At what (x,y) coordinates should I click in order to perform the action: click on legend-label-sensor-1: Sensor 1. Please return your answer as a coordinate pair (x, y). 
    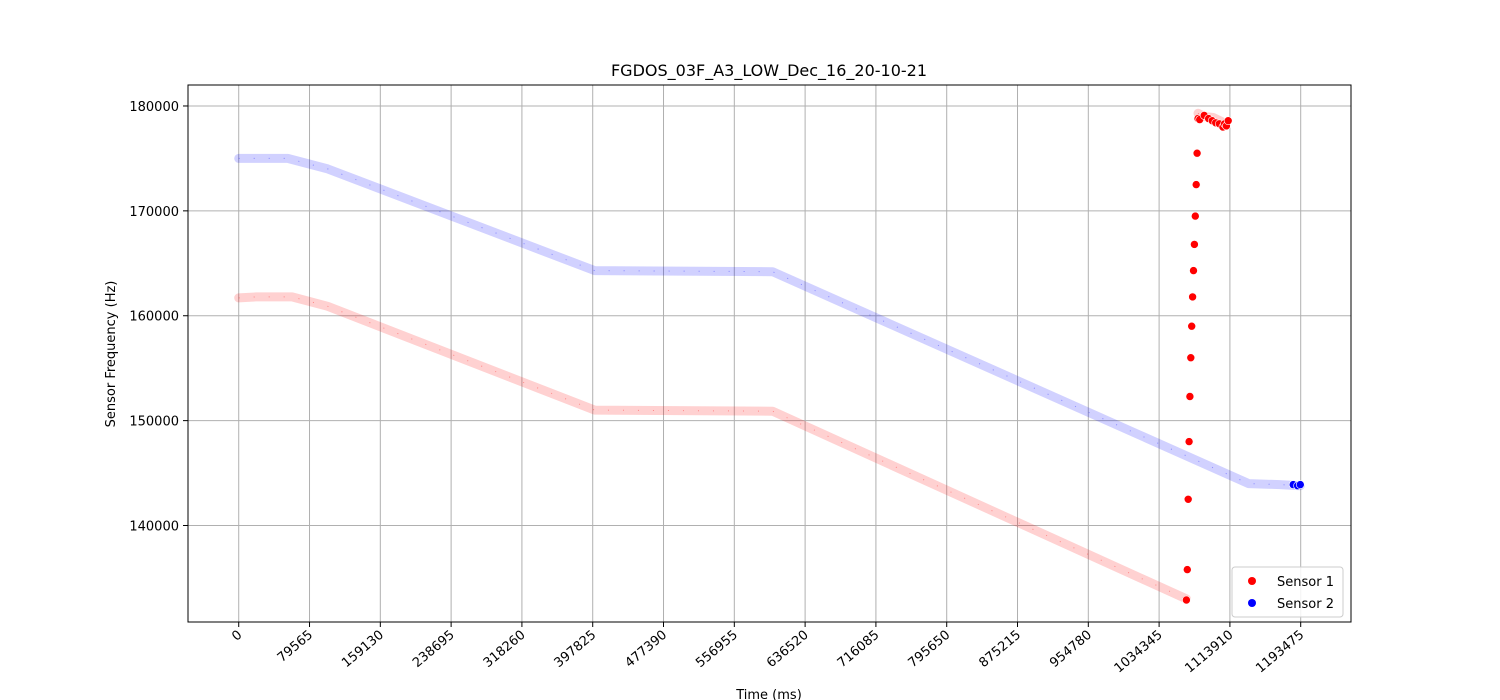
    Looking at the image, I should click on (1305, 582).